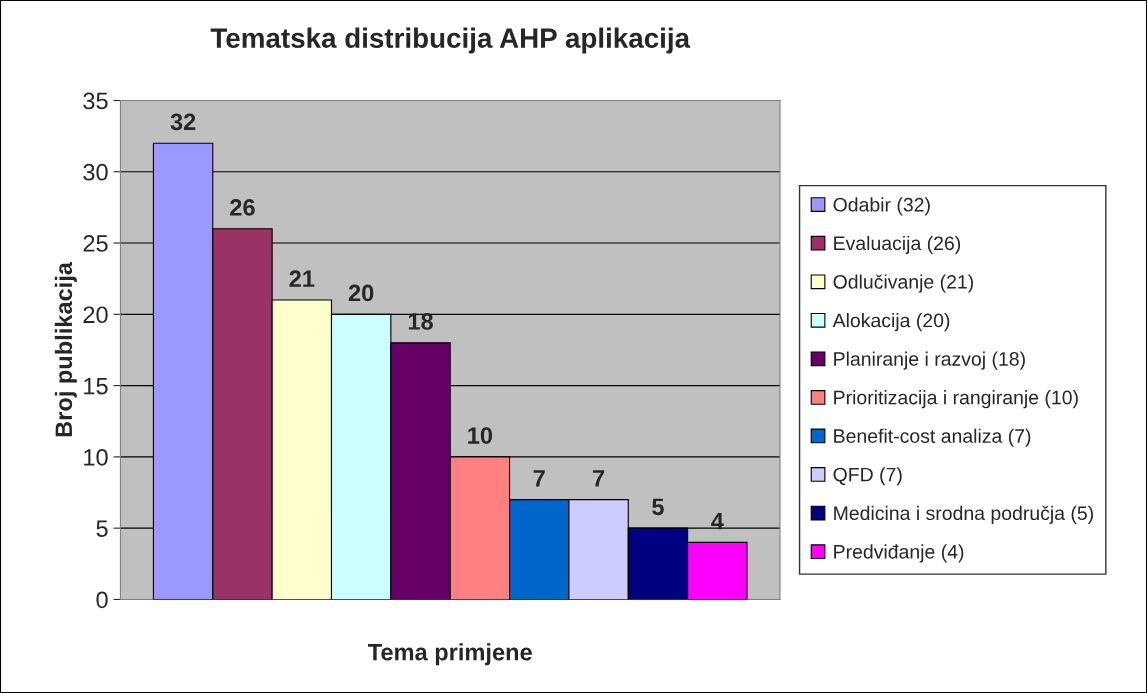 This screenshot has width=1147, height=693. Describe the element at coordinates (956, 399) in the screenshot. I see `legend-label: Prioritizacija i rangiranje (10)` at that location.